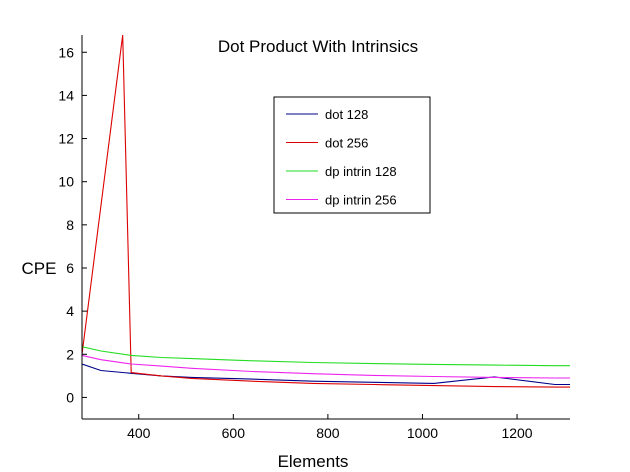  I want to click on y-tick-label: 16, so click(66, 52).